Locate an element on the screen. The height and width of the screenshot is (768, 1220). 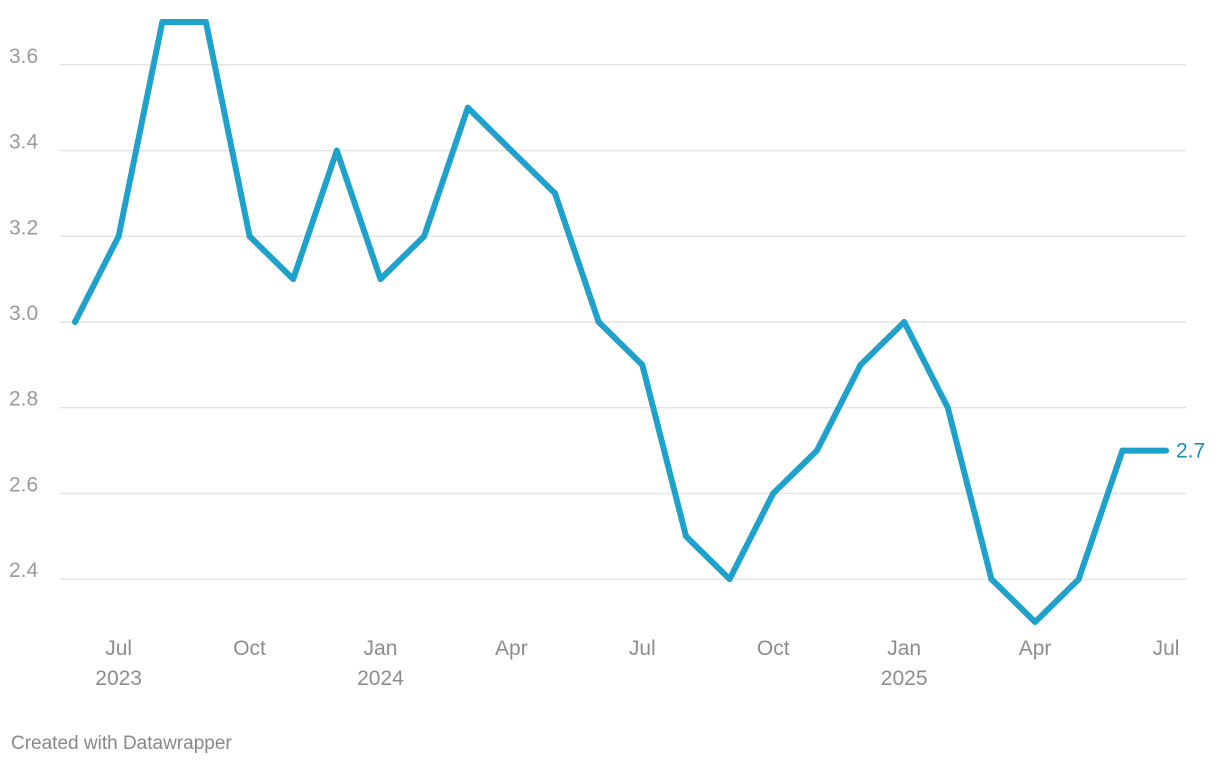
x-tick-year-label: 2025 is located at coordinates (904, 678).